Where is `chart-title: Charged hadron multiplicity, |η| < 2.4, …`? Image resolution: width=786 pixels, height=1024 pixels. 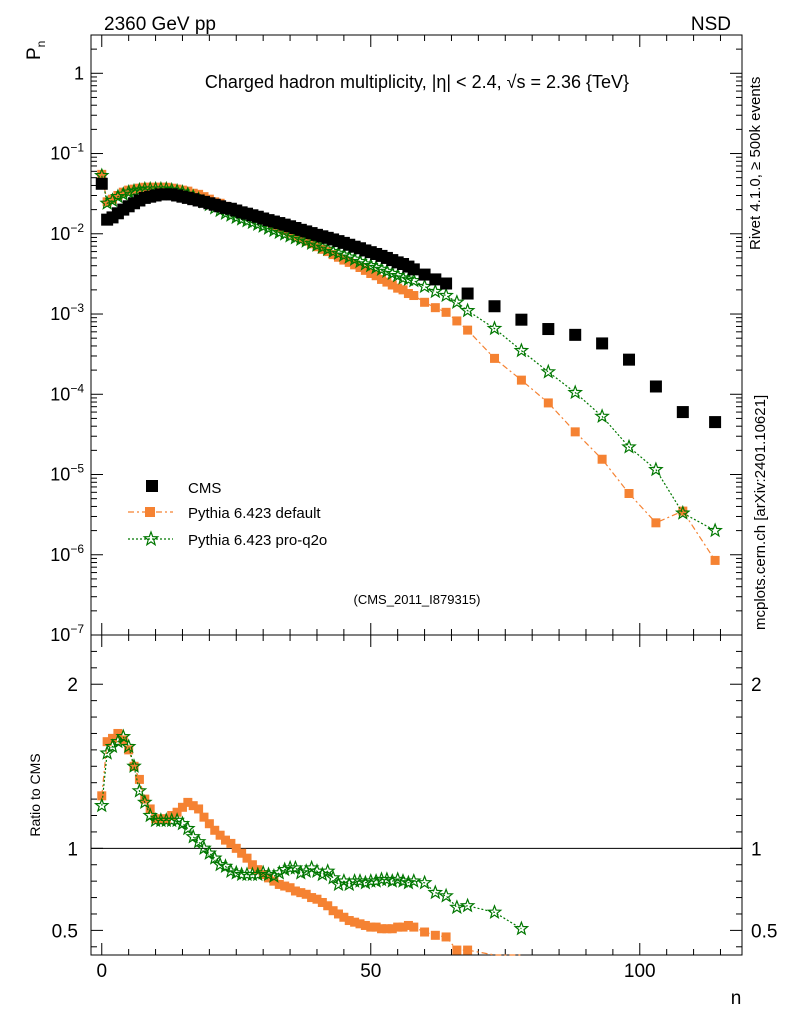
chart-title: Charged hadron multiplicity, |η| < 2.4, … is located at coordinates (417, 82).